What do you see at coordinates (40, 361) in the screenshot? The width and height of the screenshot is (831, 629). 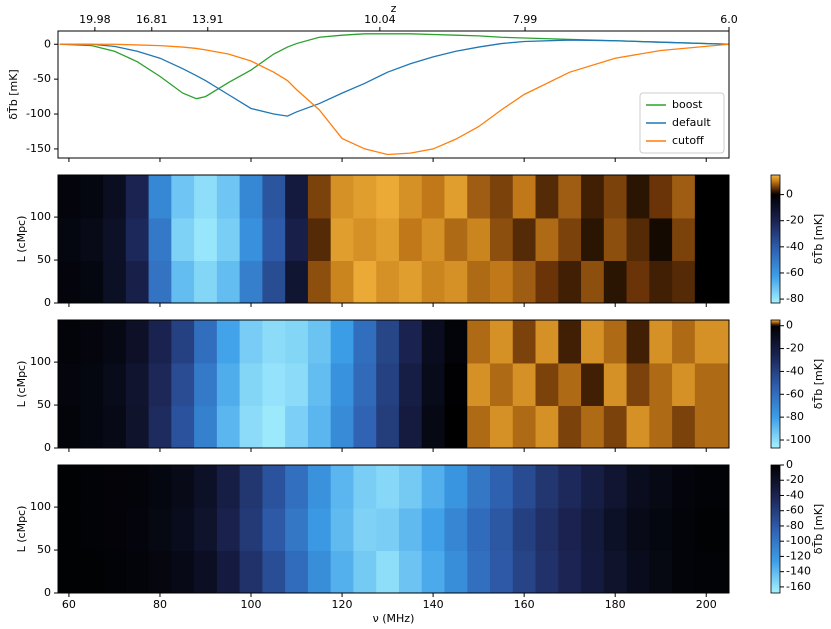 I see `y-tick-label: 100` at bounding box center [40, 361].